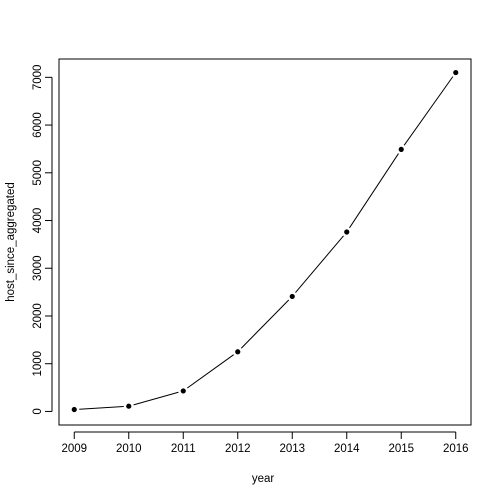 This screenshot has height=497, width=498. I want to click on x-tick-label: 2012, so click(238, 449).